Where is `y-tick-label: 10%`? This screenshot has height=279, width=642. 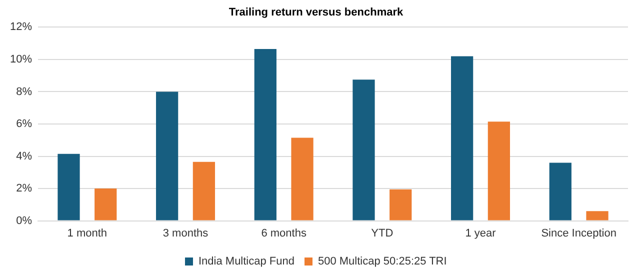
y-tick-label: 10% is located at coordinates (21, 60).